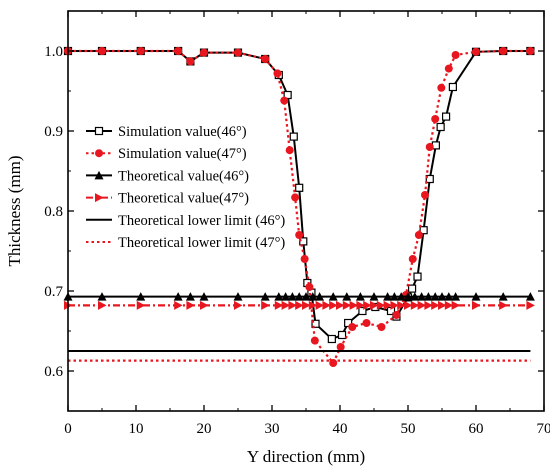 This screenshot has width=550, height=470. I want to click on legend-label-6: Theoretical lower limit (47°), so click(201, 243).